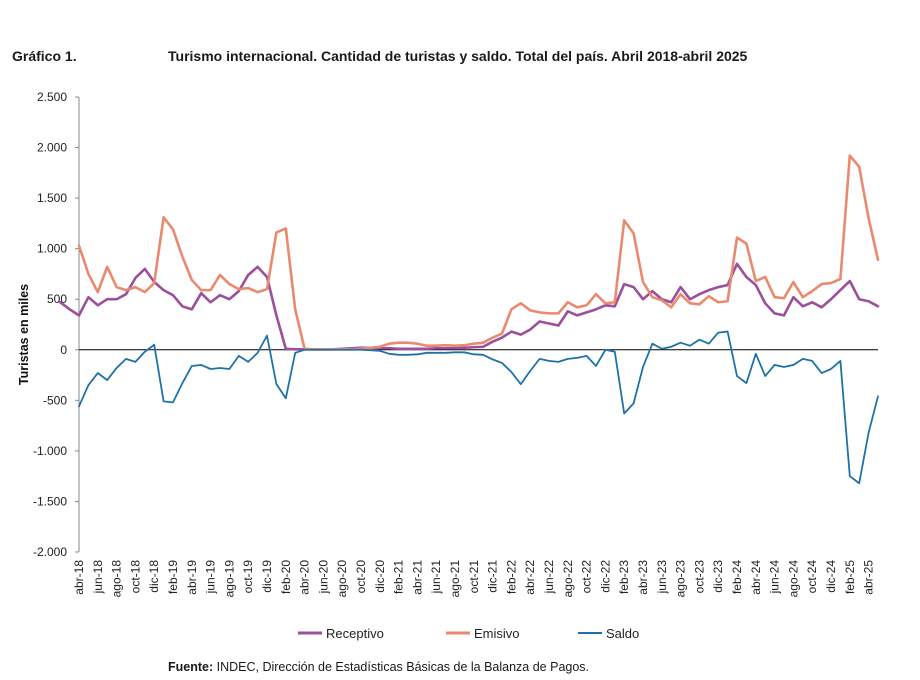  Describe the element at coordinates (511, 577) in the screenshot. I see `x-tick-label: feb-22` at that location.